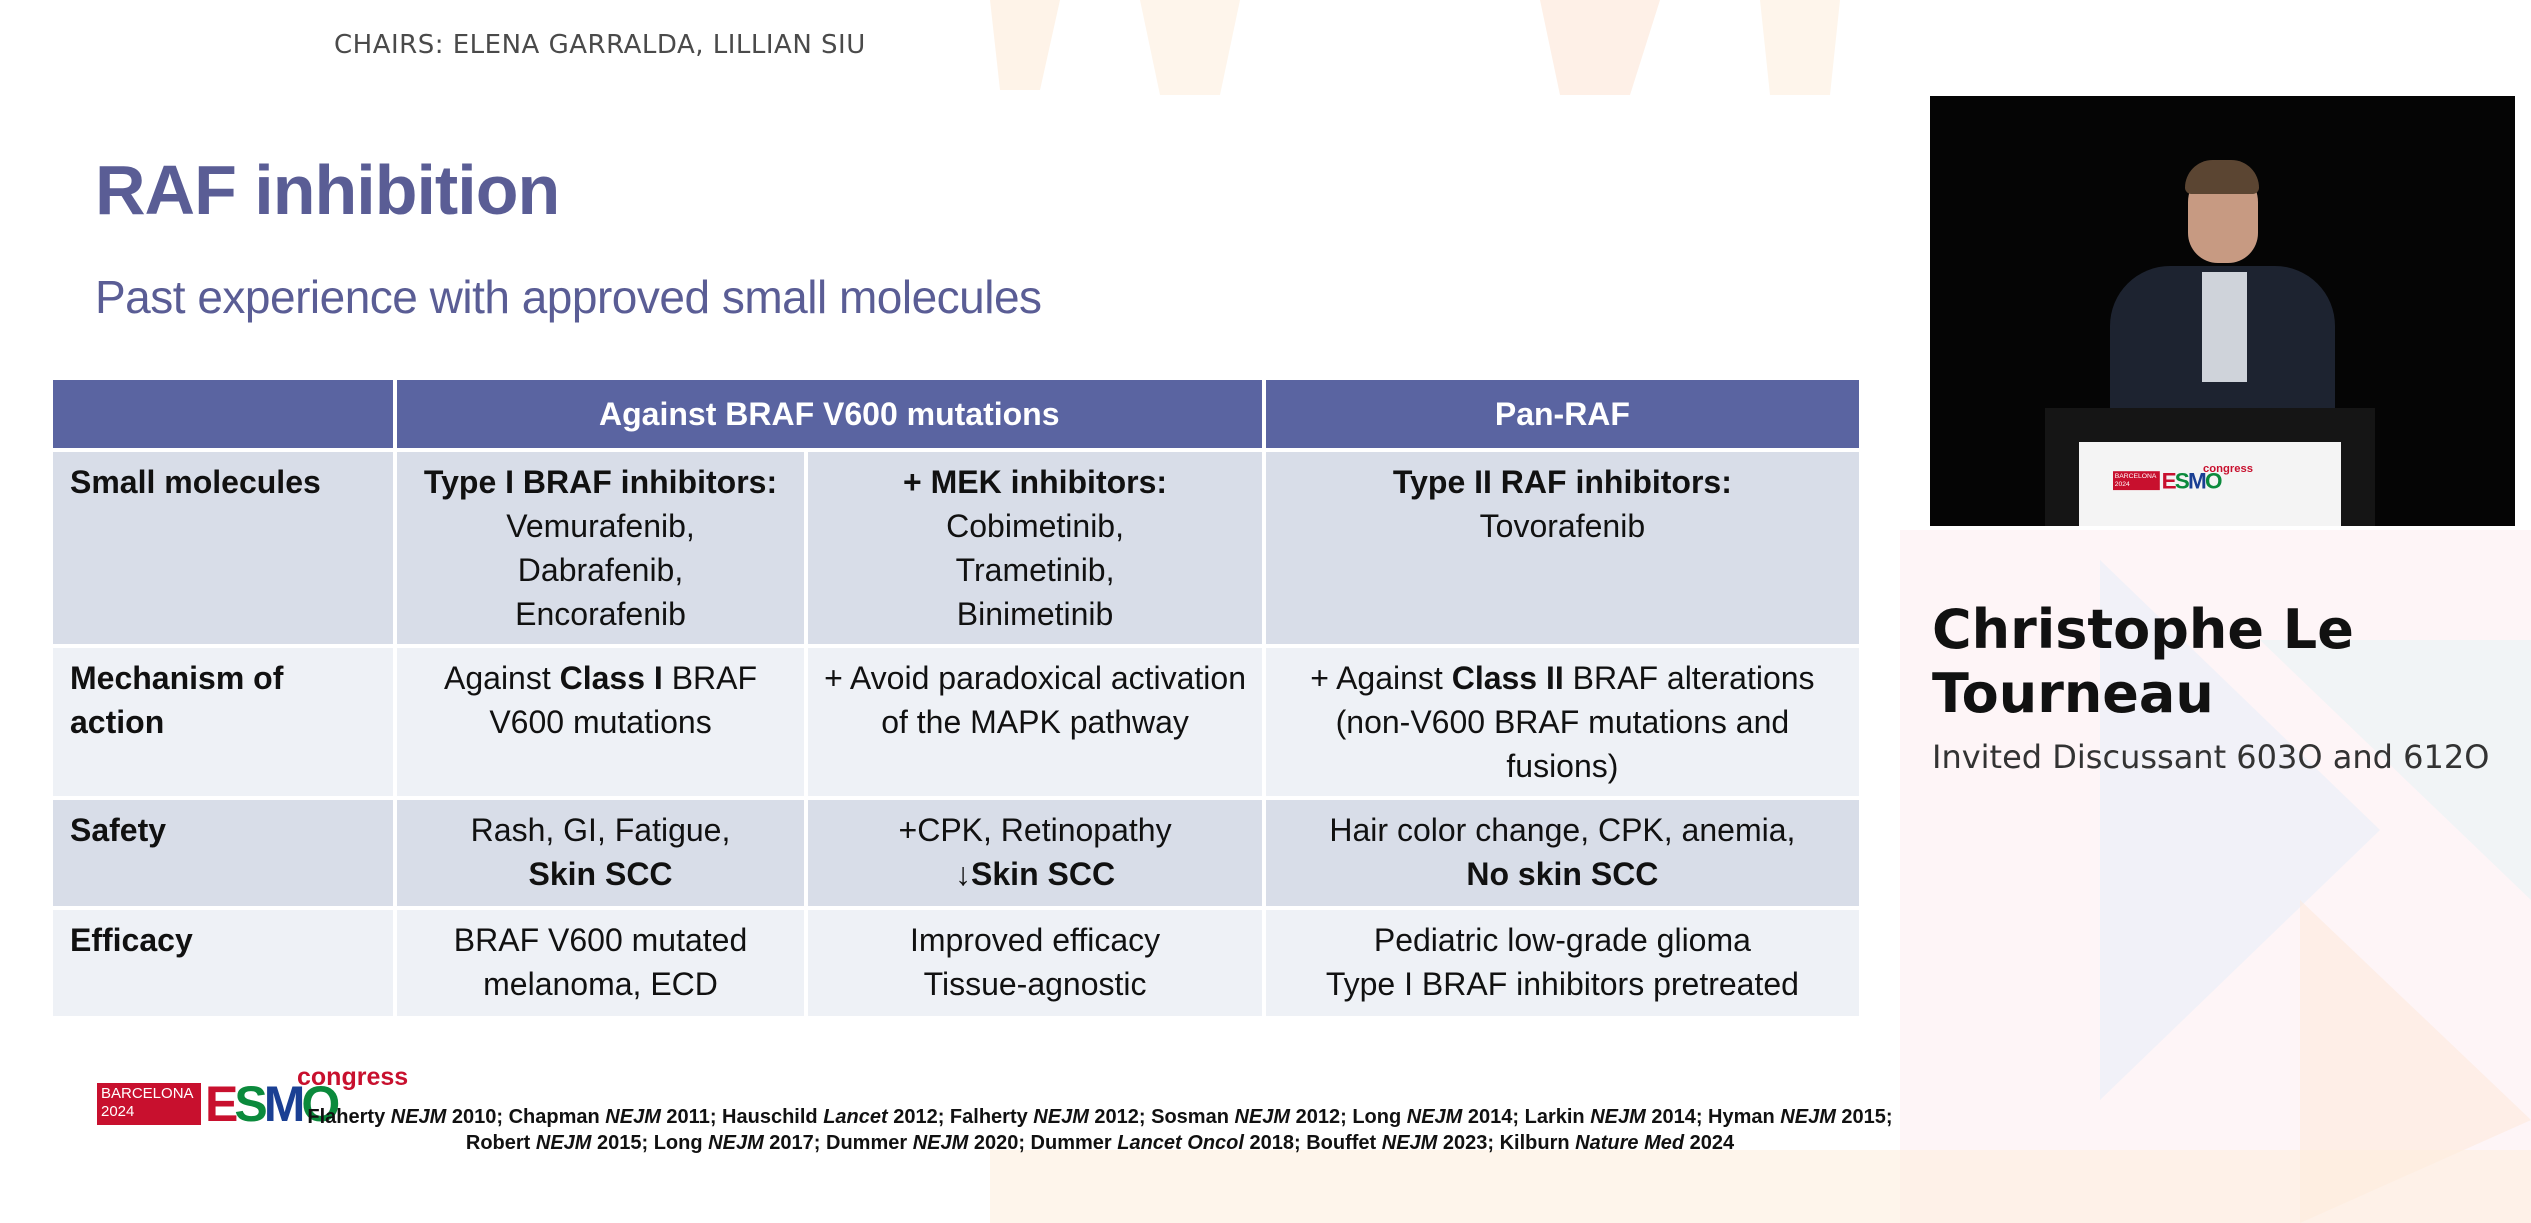 The image size is (2531, 1223). What do you see at coordinates (2211, 757) in the screenshot?
I see `speaker-role: Invited Discussant 603O and 612O` at bounding box center [2211, 757].